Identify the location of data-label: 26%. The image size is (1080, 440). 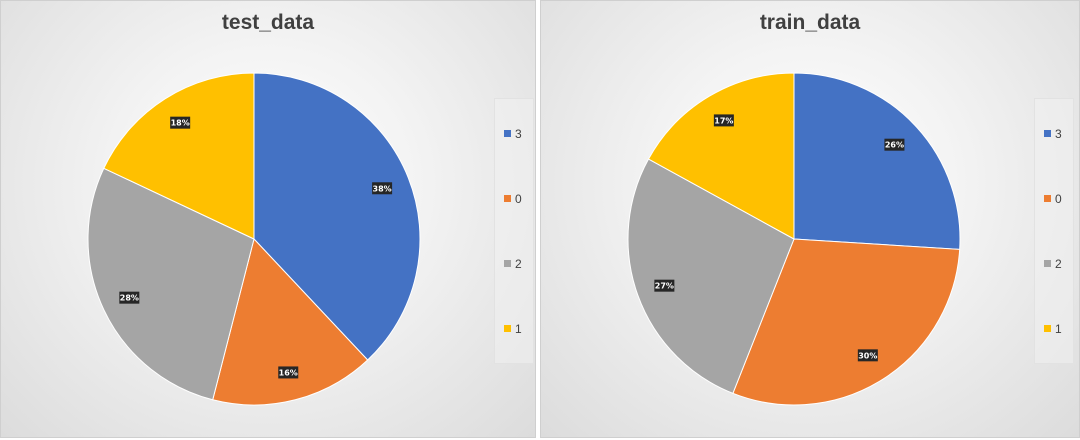
(894, 145).